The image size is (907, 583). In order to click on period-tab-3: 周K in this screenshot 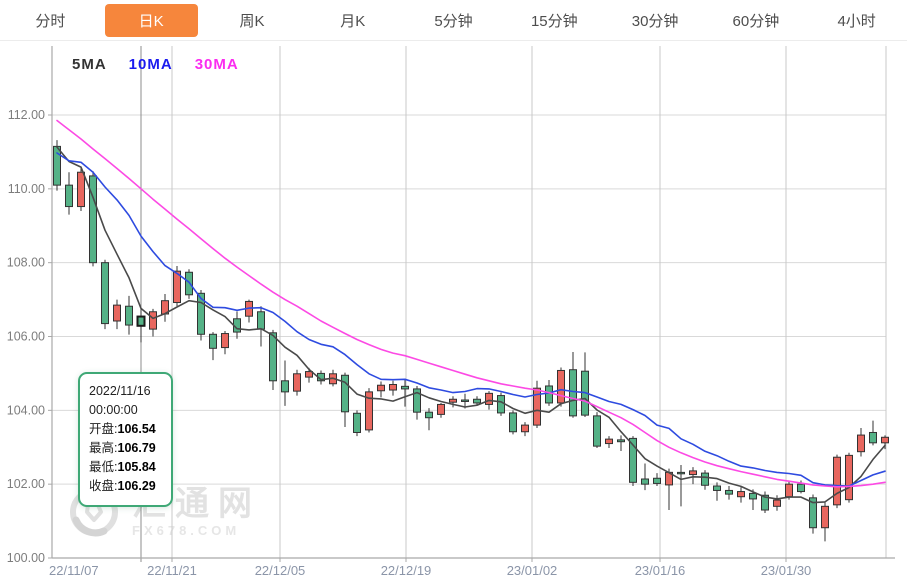, I will do `click(252, 20)`.